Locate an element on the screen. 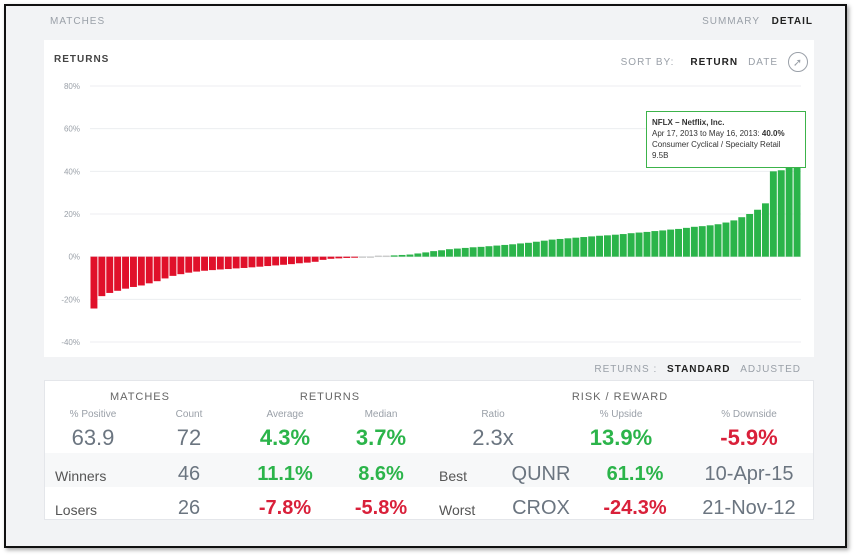 This screenshot has height=556, width=855. standard-option: STANDARD is located at coordinates (699, 369).